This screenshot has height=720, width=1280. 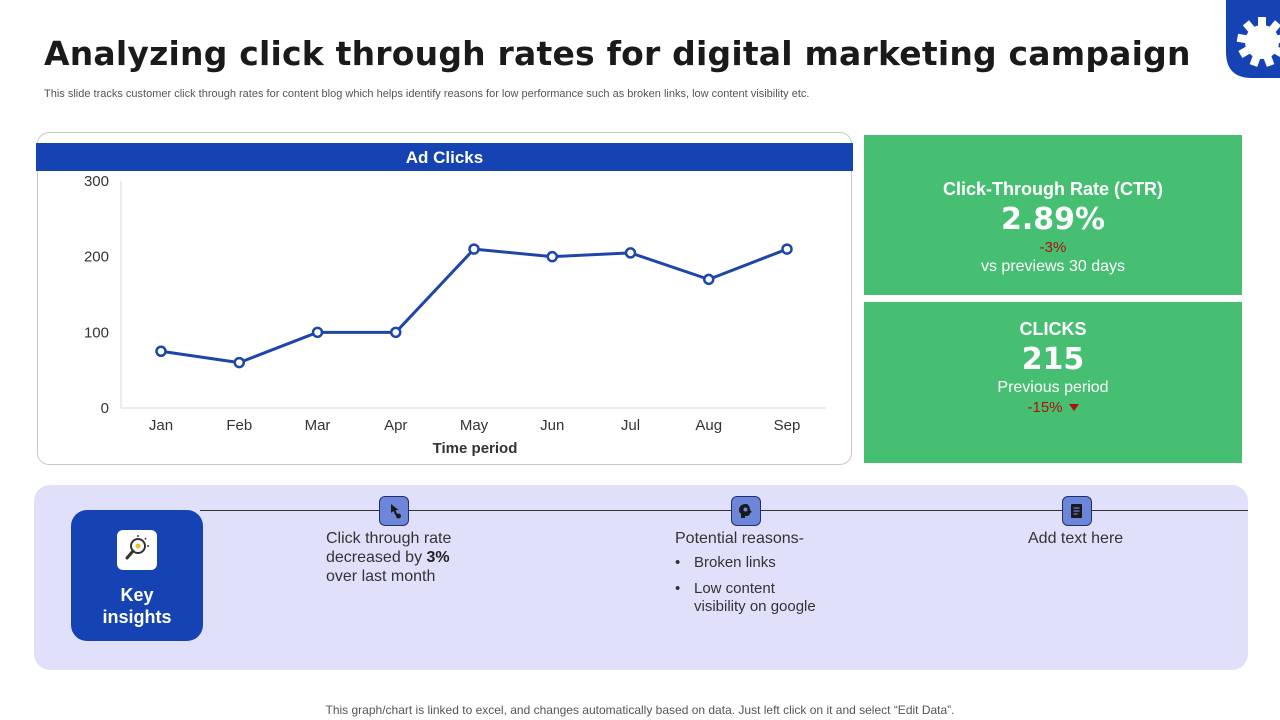 What do you see at coordinates (137, 550) in the screenshot?
I see `lightbulb-search-icon` at bounding box center [137, 550].